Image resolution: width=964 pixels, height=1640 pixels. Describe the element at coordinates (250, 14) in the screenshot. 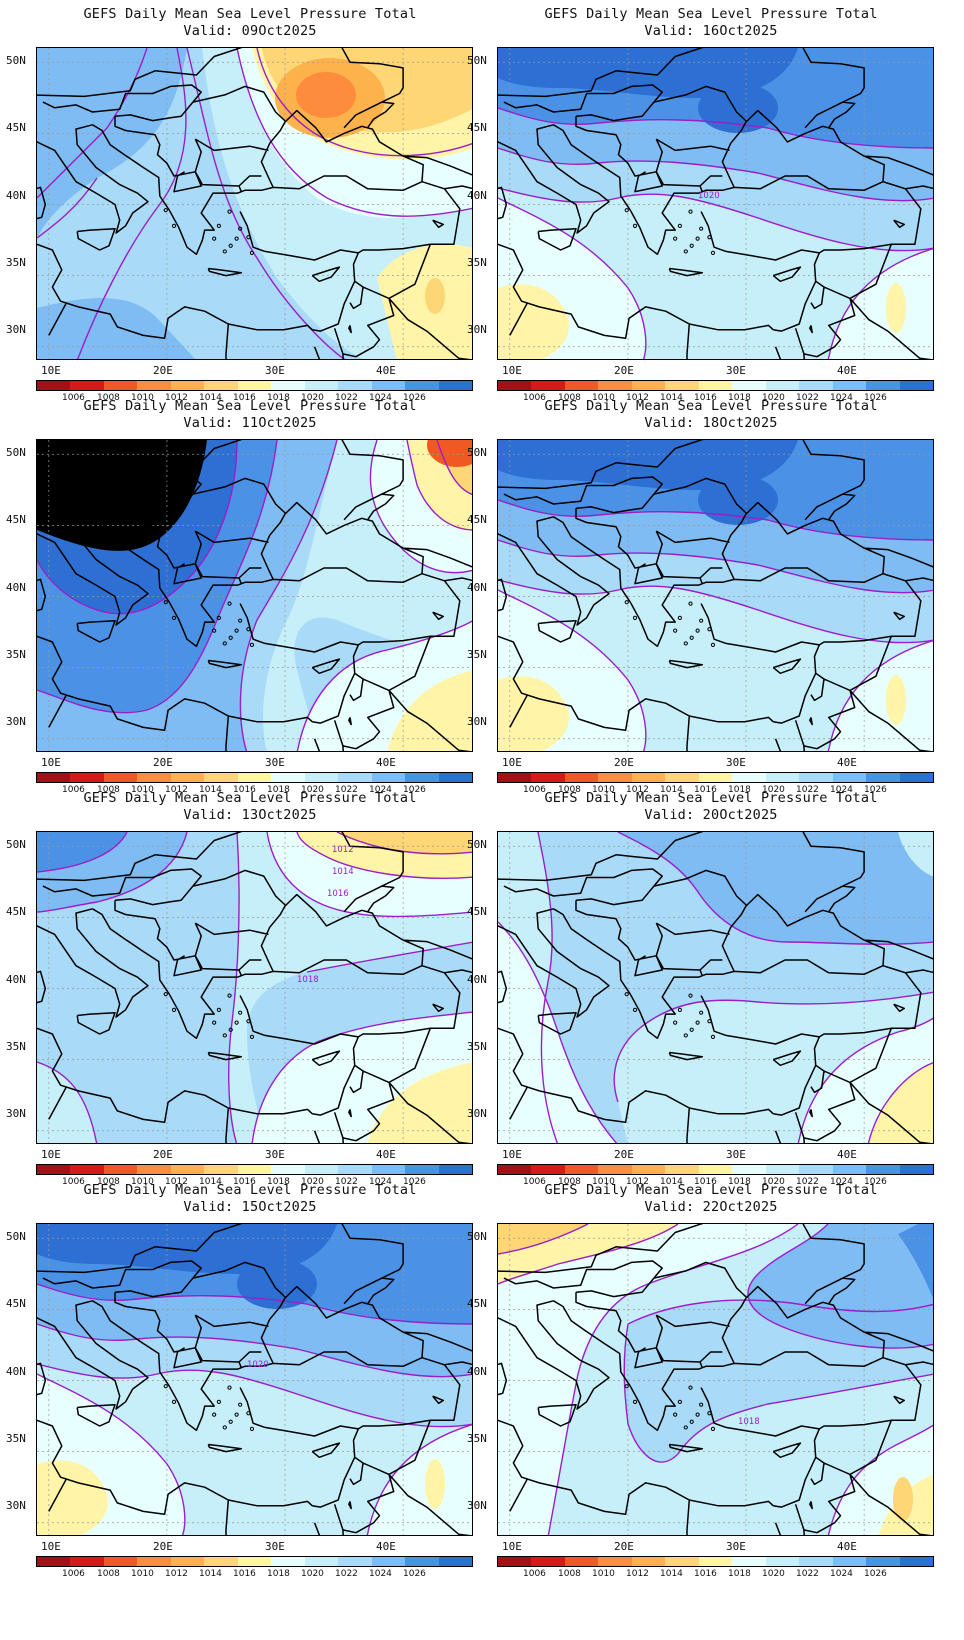

I see `panel-title: GEFS Daily Mean Sea Level Pressure Total` at that location.